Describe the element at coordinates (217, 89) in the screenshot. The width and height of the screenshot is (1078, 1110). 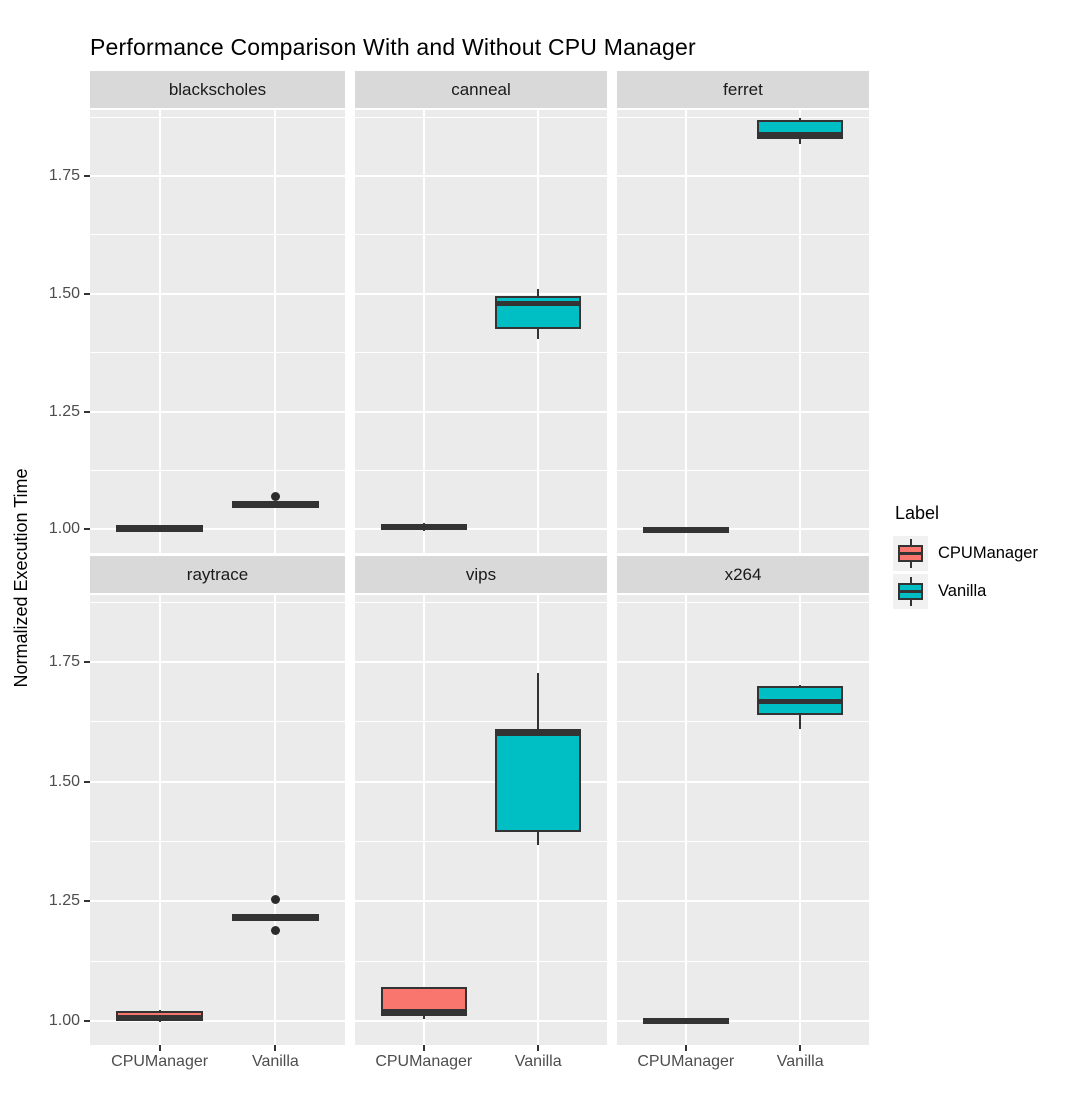
I see `facet-strip-blackscholes: blackscholes` at that location.